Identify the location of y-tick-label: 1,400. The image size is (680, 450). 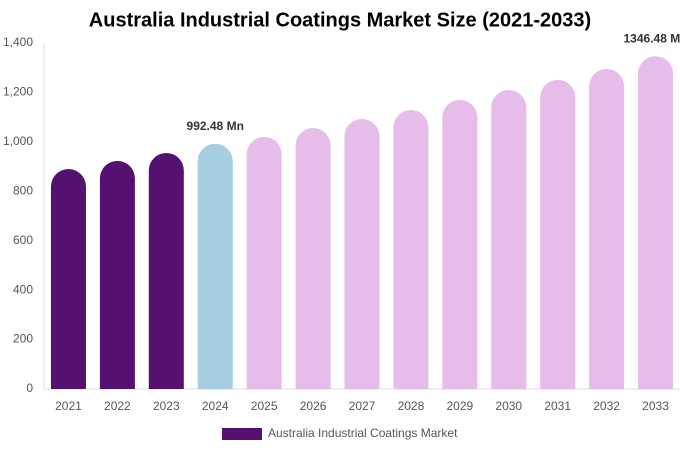
(18, 42).